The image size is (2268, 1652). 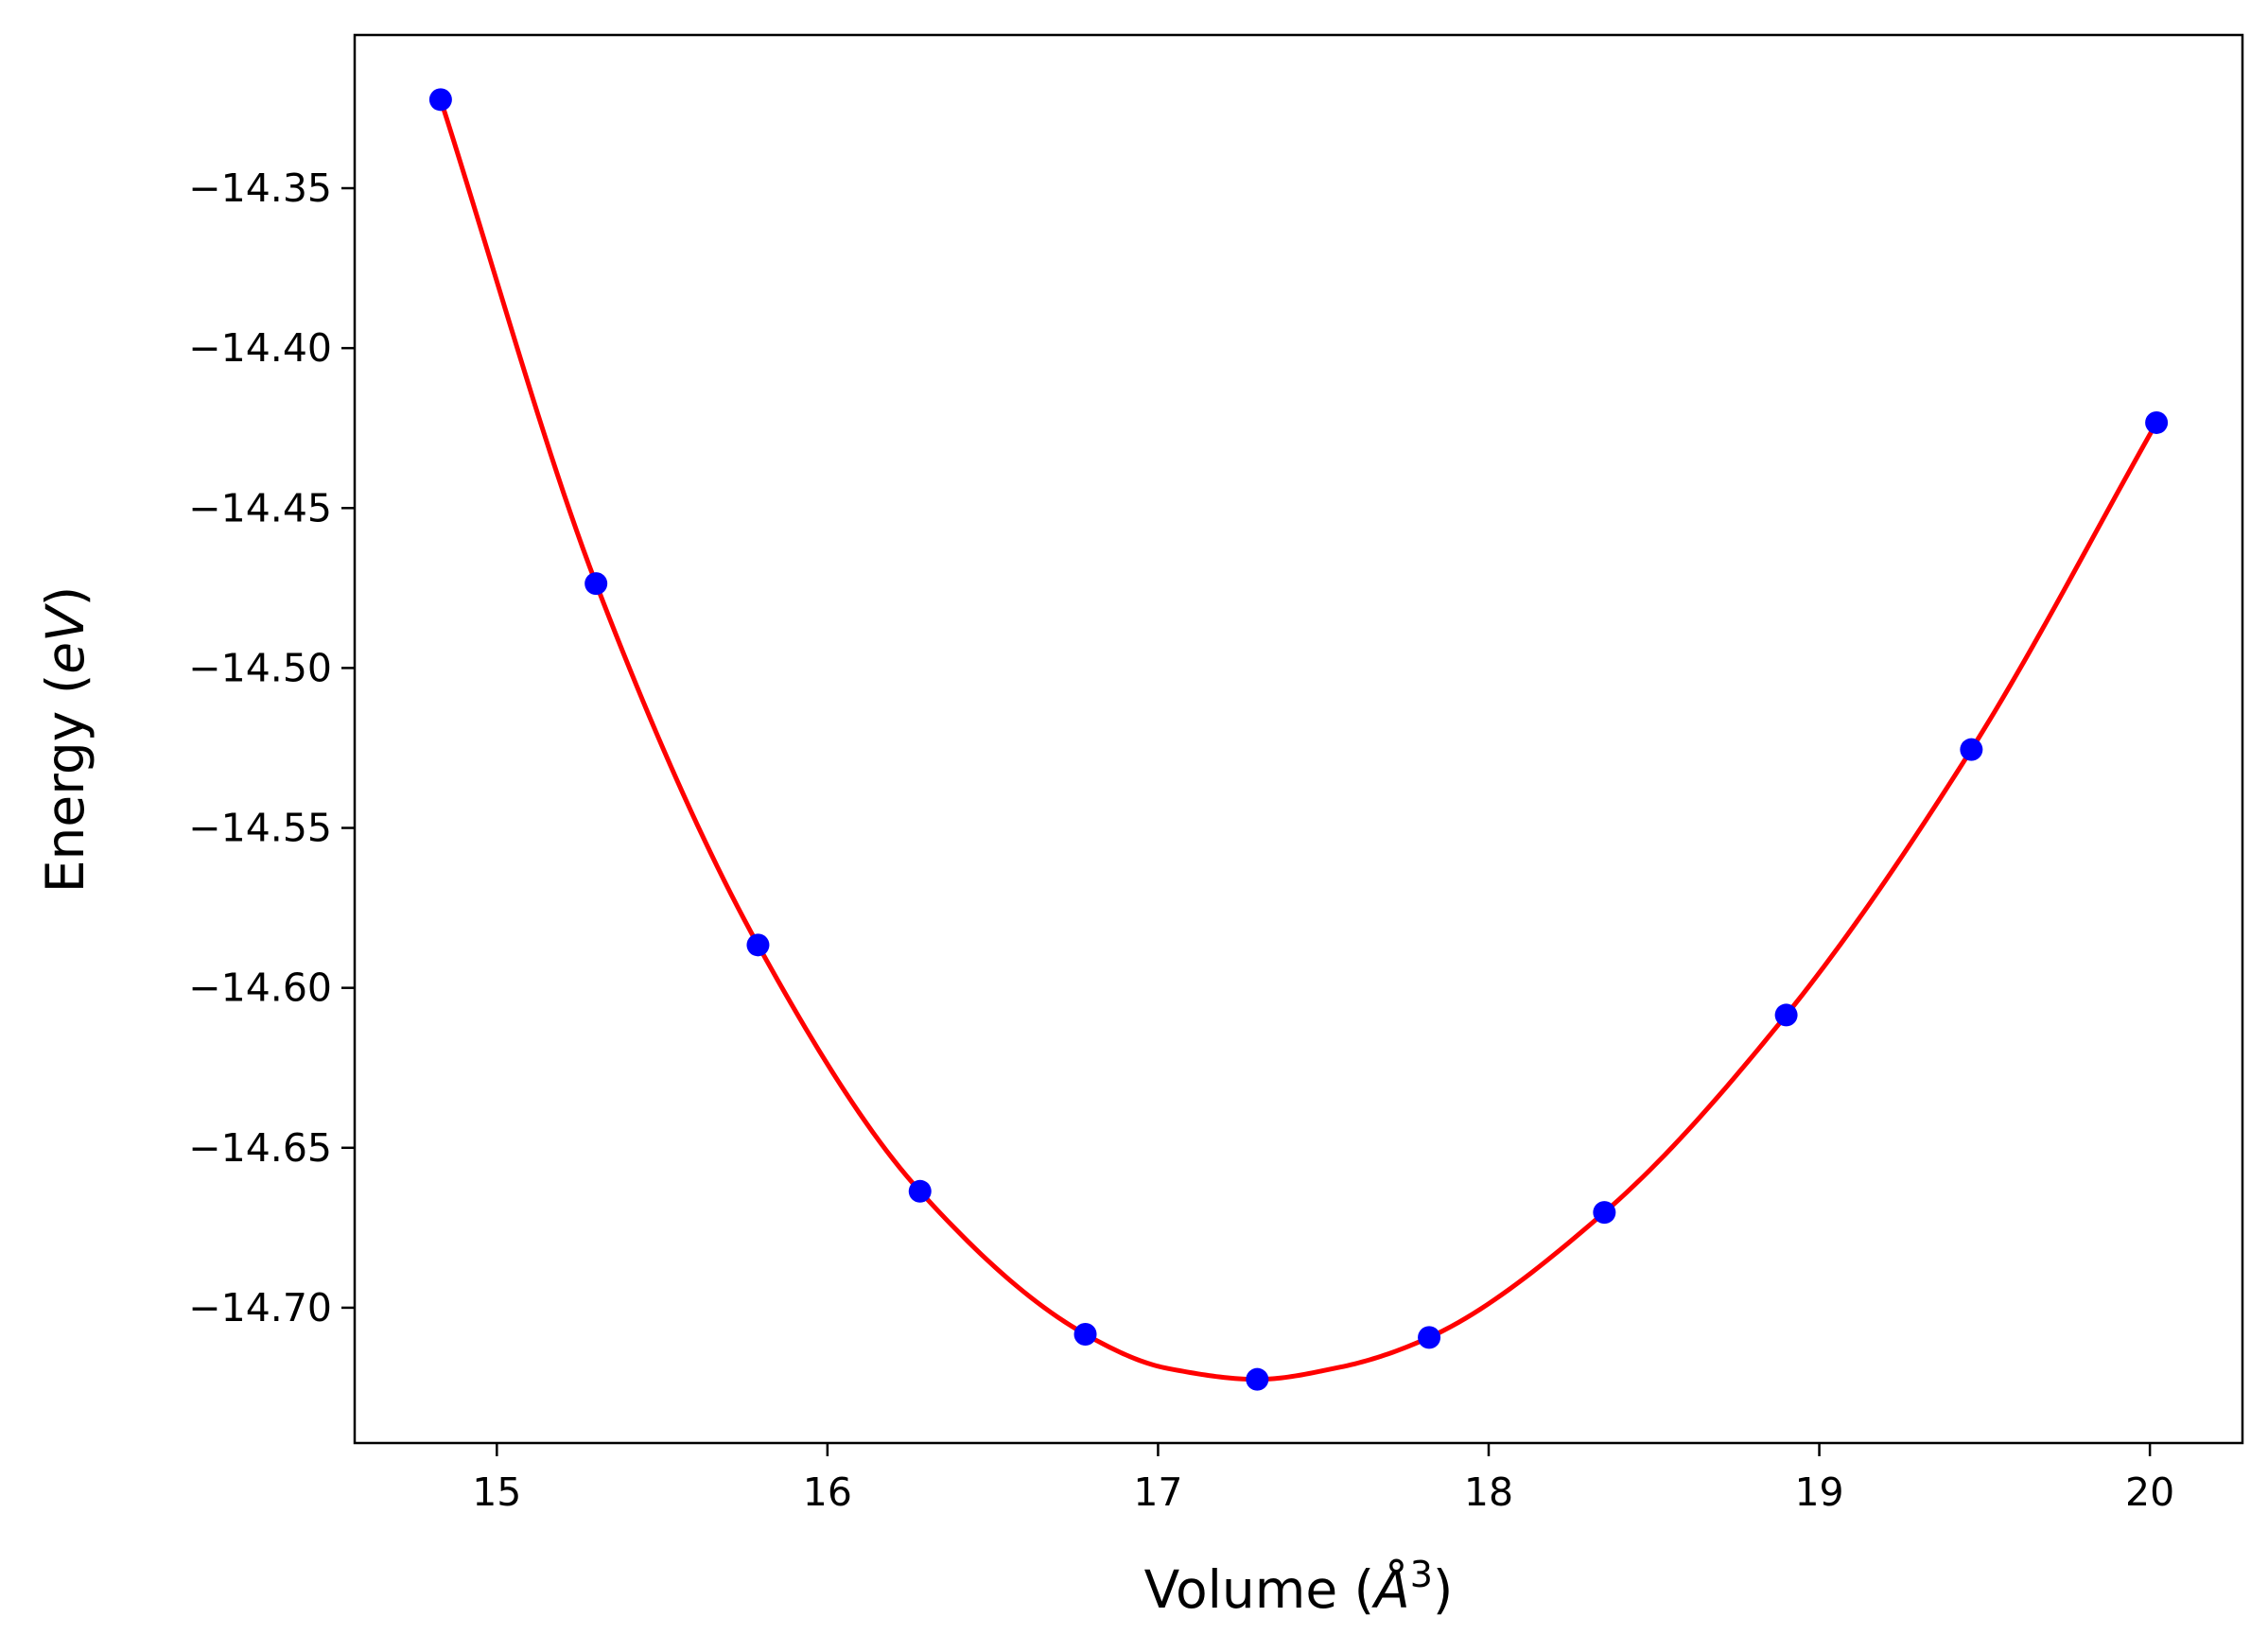 I want to click on x-tick-label: 19, so click(x=1818, y=1492).